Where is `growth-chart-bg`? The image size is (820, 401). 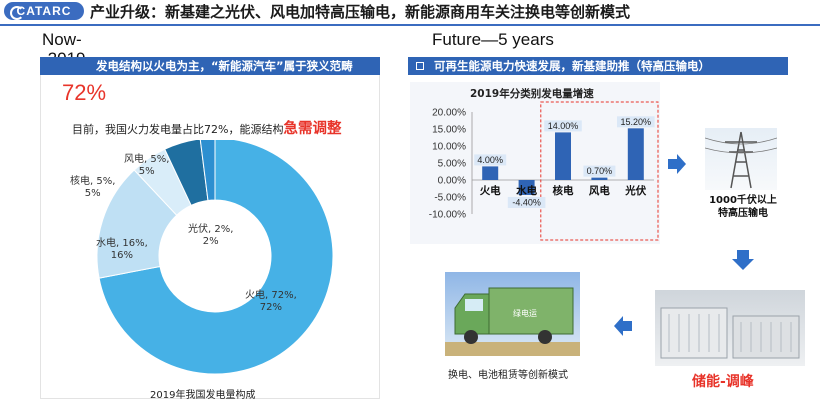 growth-chart-bg is located at coordinates (535, 163).